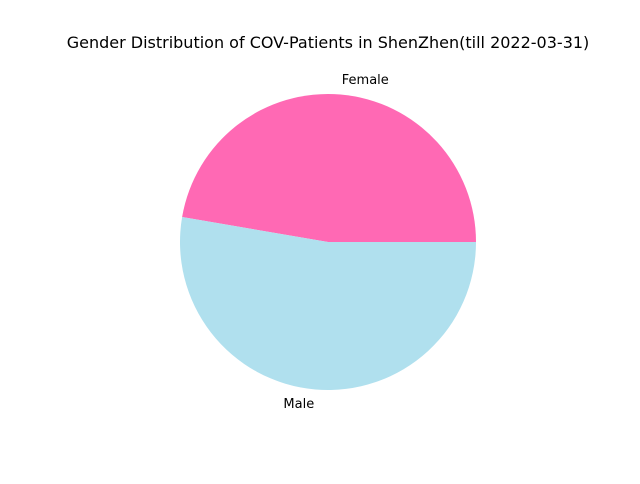  I want to click on pie-slice-female, so click(329, 167).